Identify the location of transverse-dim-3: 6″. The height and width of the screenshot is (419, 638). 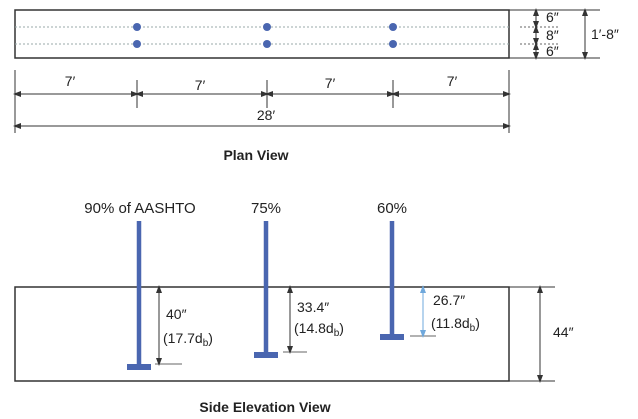
(552, 51).